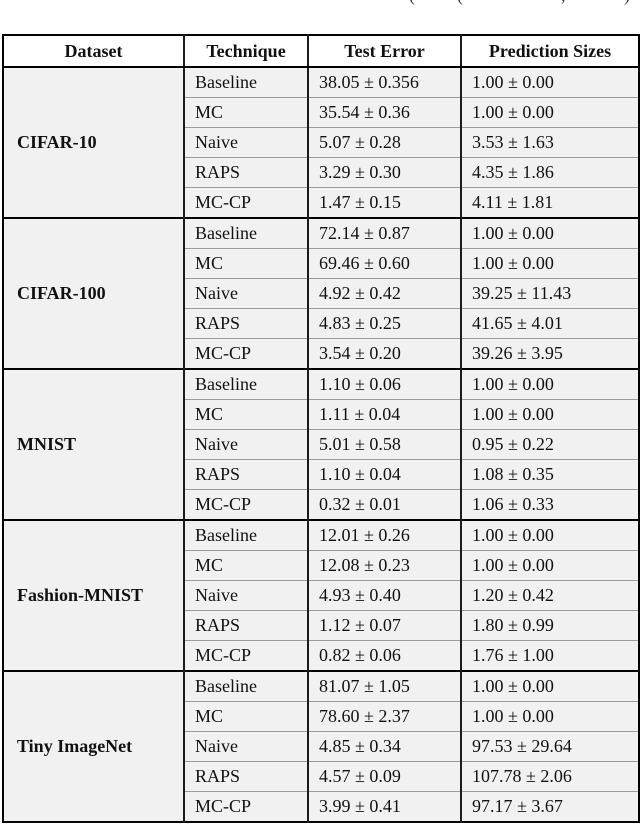 The width and height of the screenshot is (640, 826). I want to click on table-row: MC-CP 3.54 ± 0.20 39.26 ± 3.95, so click(321, 353).